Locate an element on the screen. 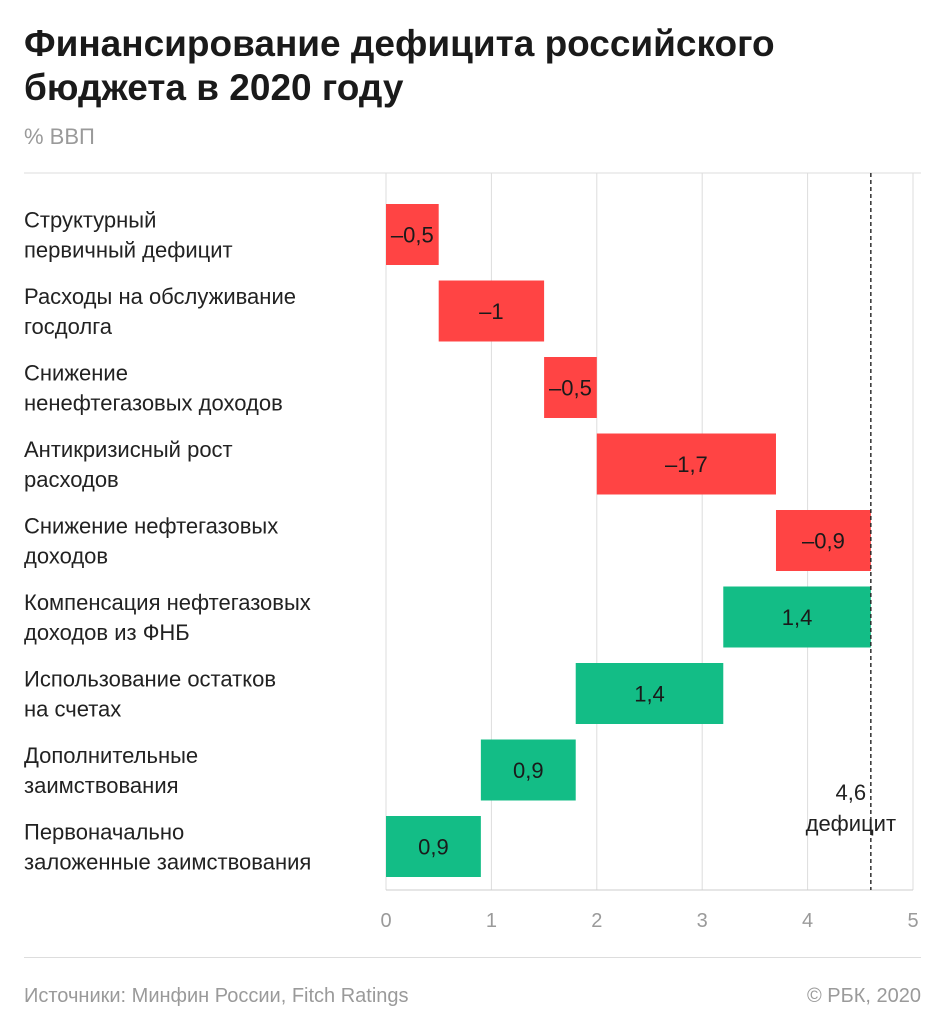  x-tick-label: 0 is located at coordinates (385, 921).